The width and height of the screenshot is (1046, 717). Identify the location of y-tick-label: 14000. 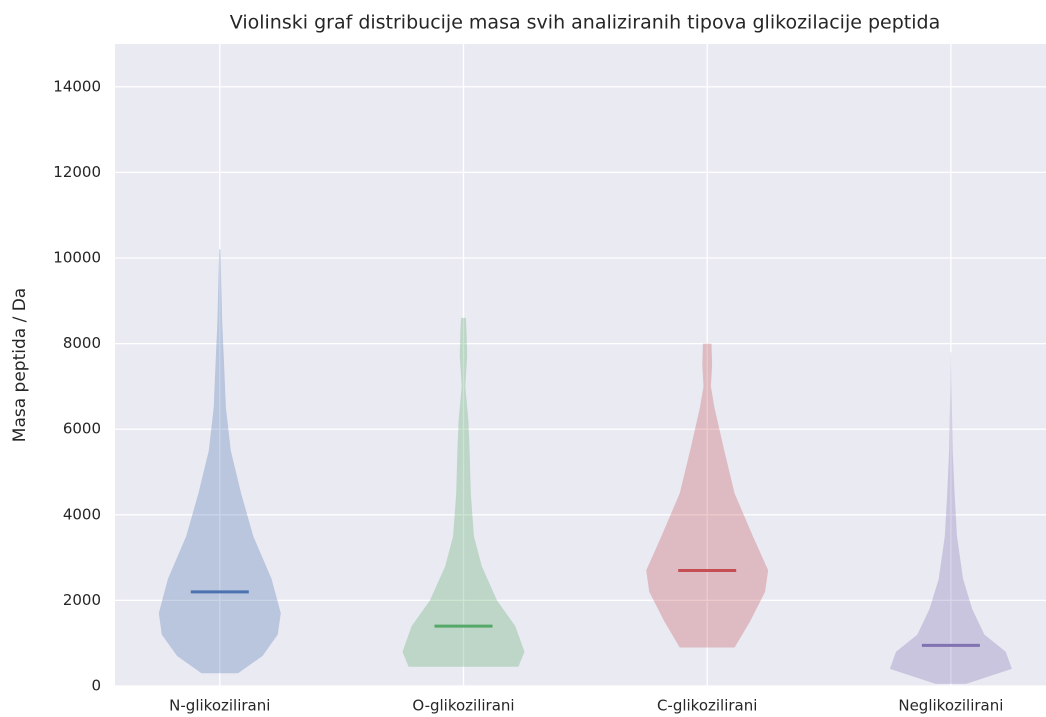
(77, 86).